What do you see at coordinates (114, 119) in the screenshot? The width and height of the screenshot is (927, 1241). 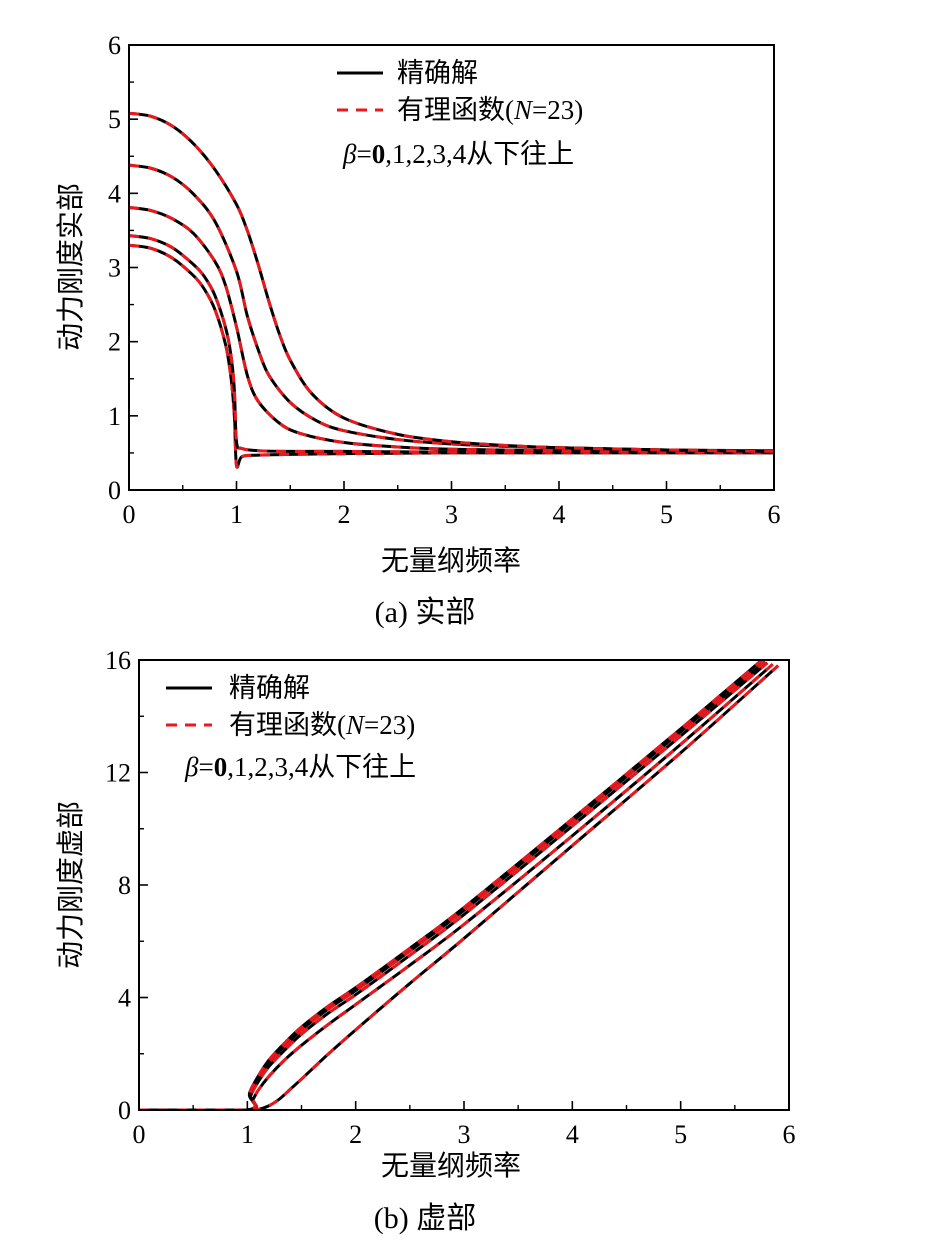 I see `y-tick-label: 5` at bounding box center [114, 119].